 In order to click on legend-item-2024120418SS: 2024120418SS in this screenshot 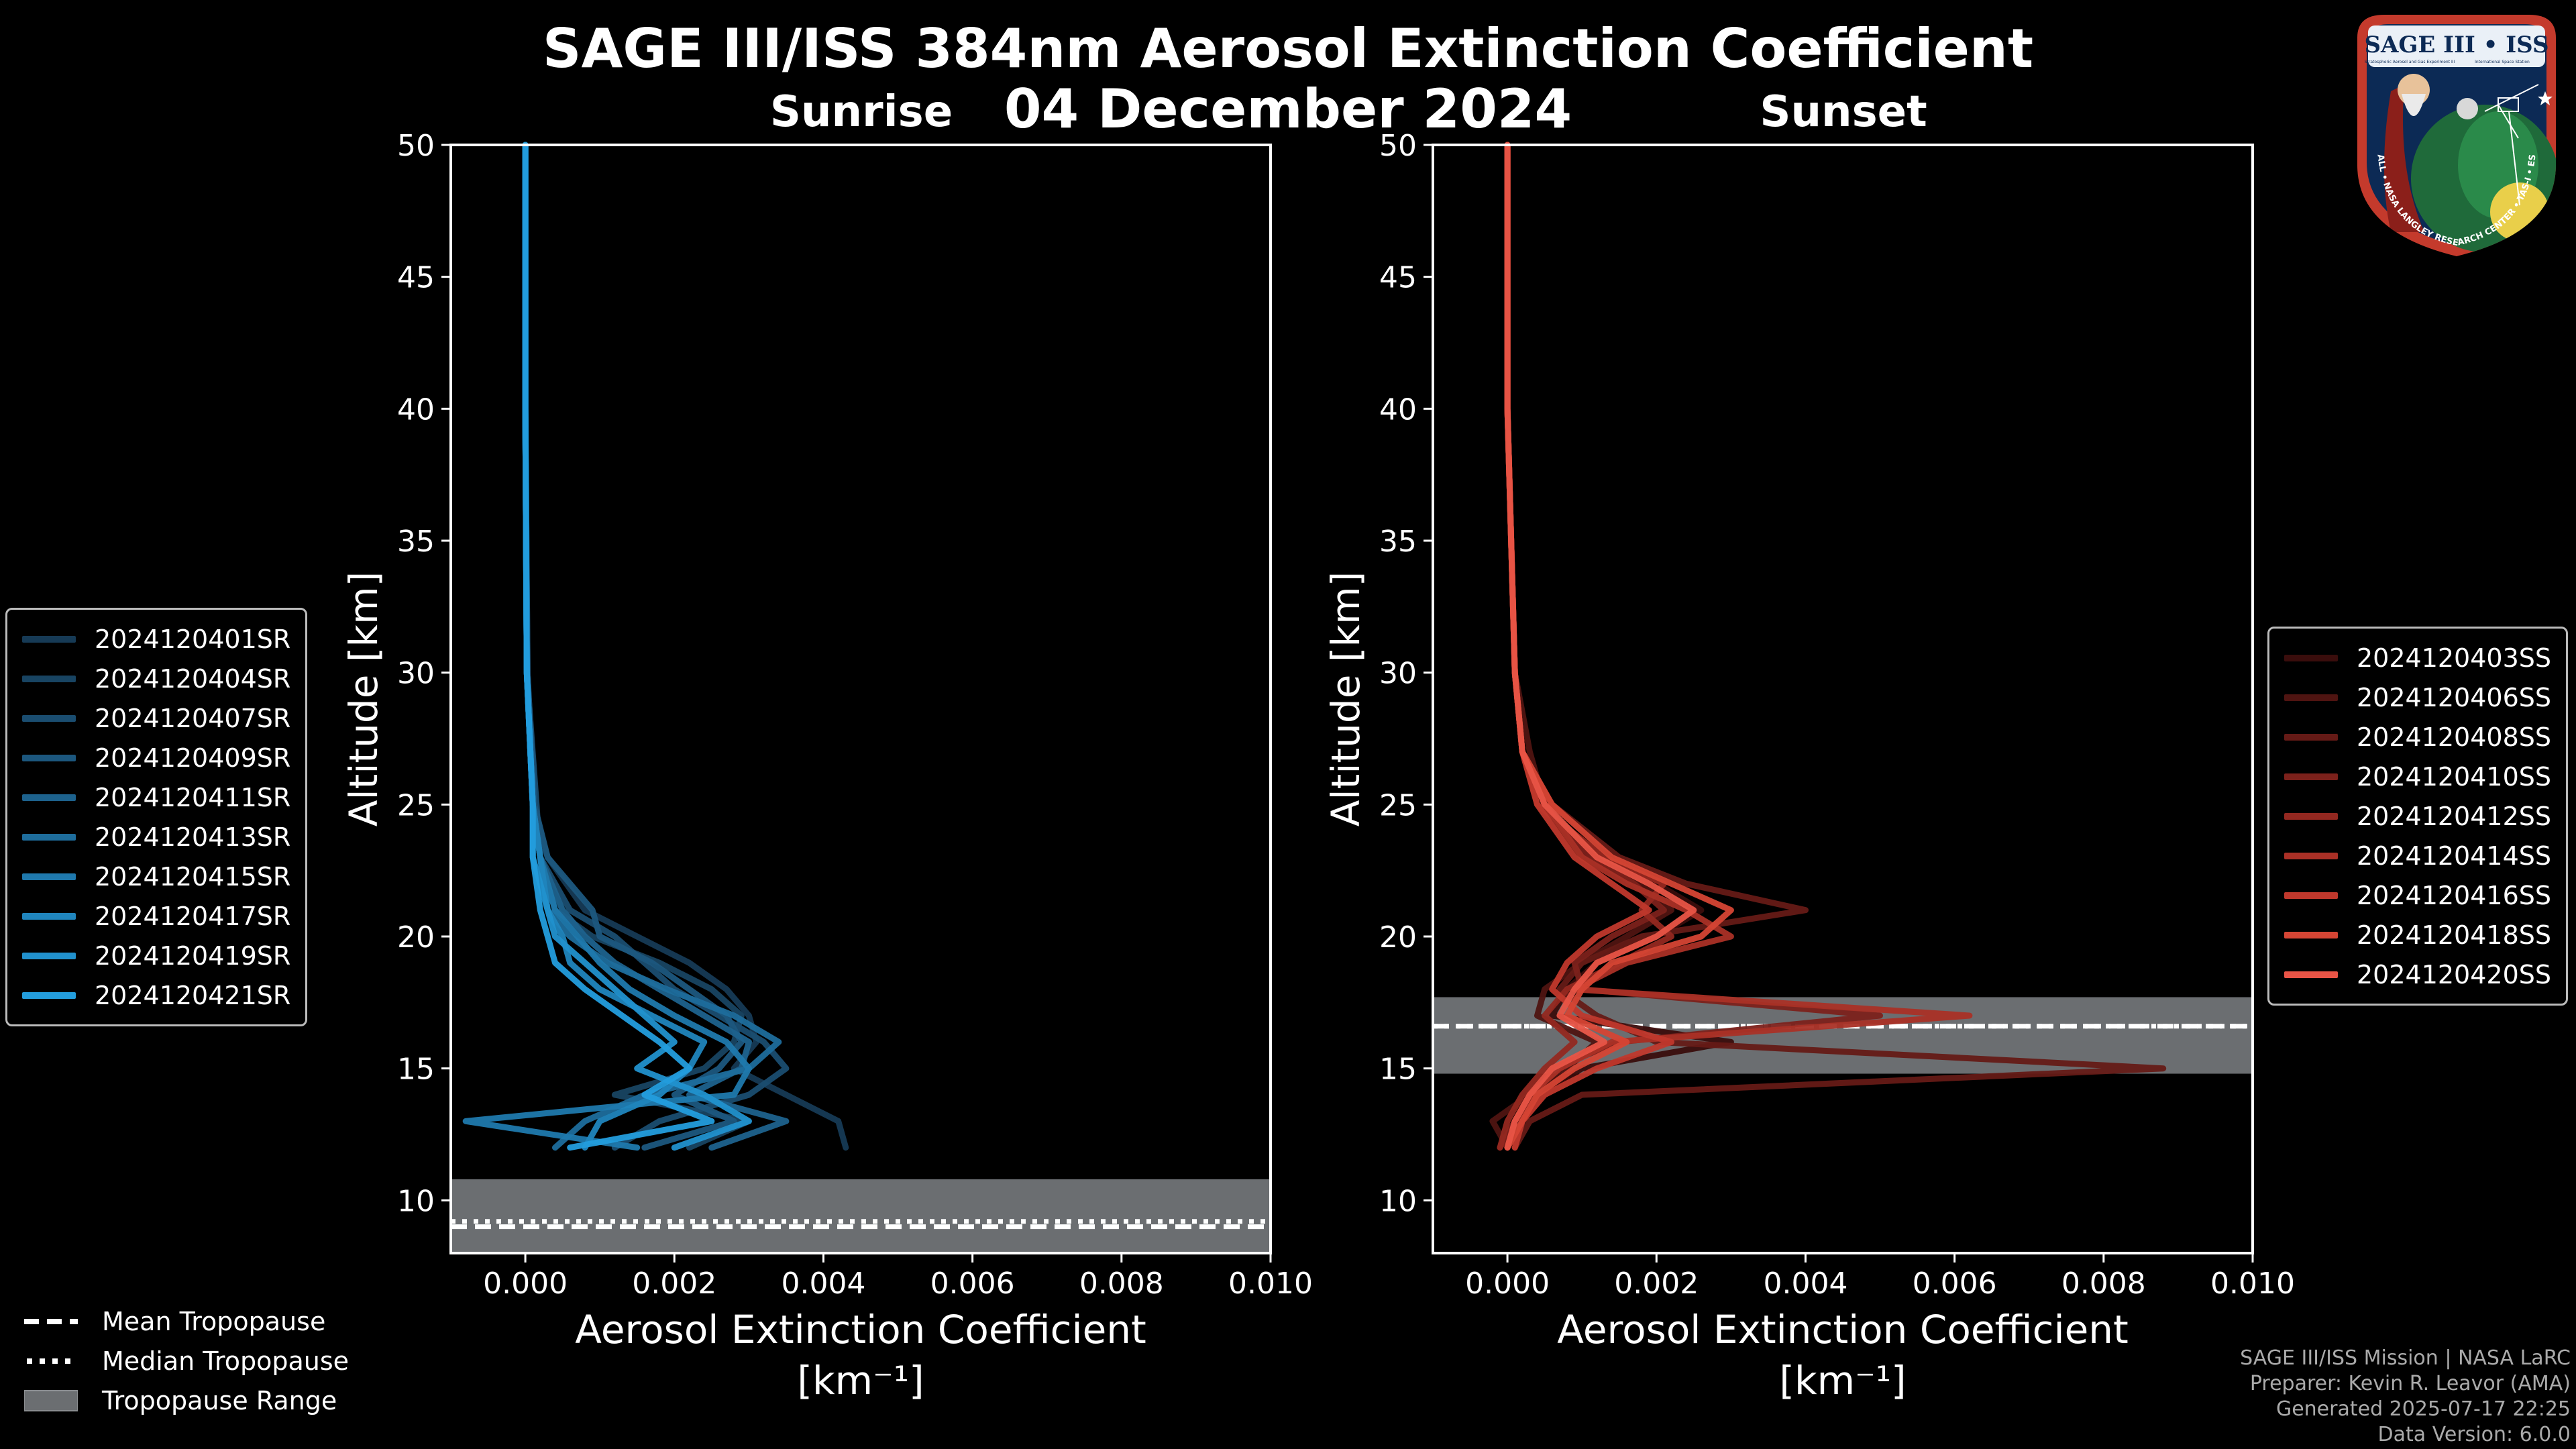, I will do `click(2417, 935)`.